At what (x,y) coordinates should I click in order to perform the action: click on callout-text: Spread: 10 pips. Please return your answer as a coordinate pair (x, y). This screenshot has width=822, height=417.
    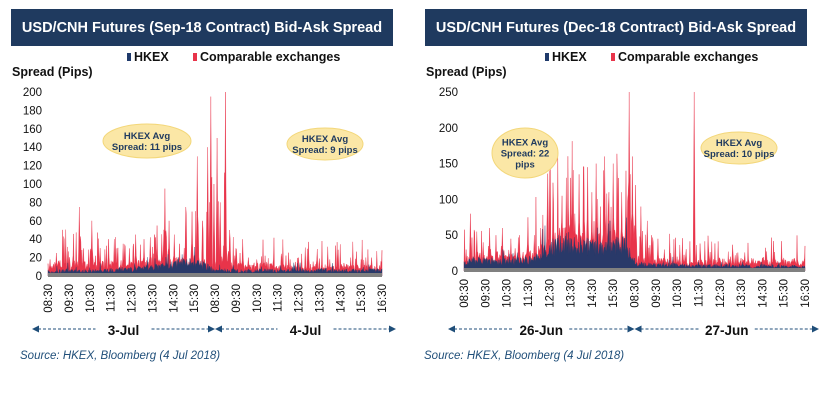
    Looking at the image, I should click on (739, 154).